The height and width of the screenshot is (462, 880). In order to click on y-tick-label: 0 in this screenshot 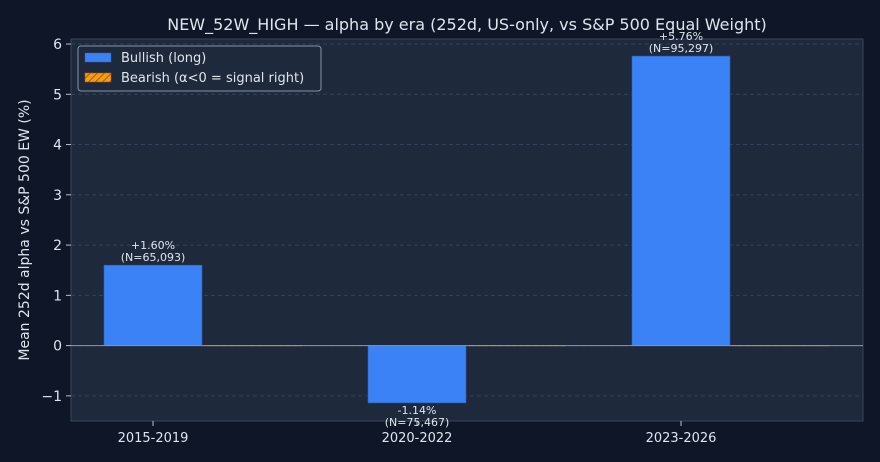, I will do `click(57, 347)`.